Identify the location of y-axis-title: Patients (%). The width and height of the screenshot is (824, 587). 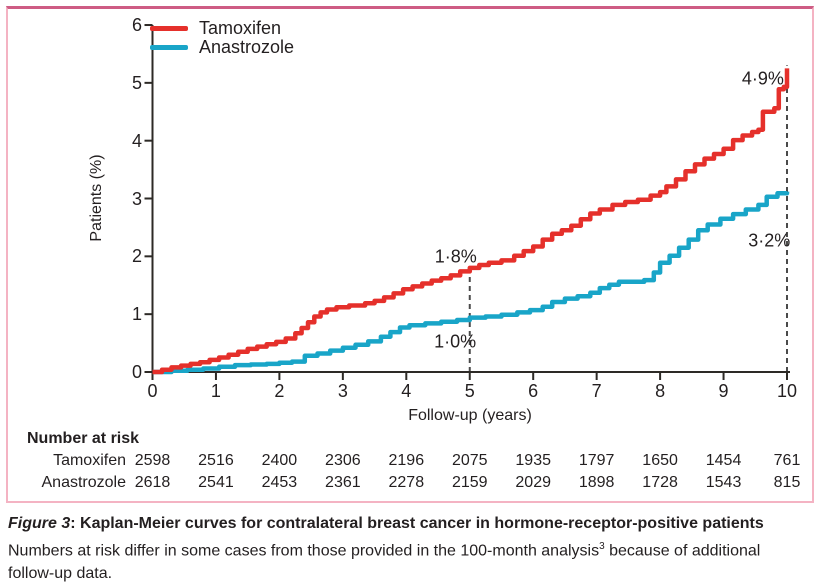
(96, 198).